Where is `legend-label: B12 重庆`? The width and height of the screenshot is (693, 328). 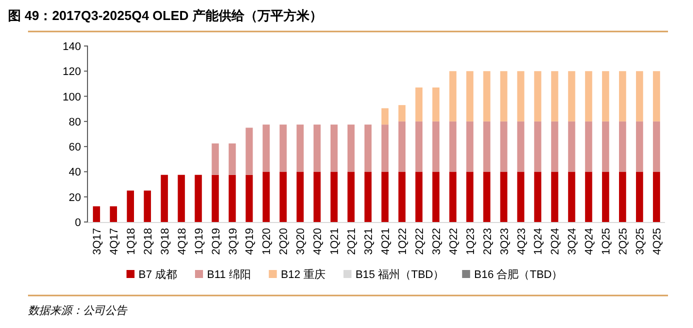 legend-label: B12 重庆 is located at coordinates (303, 274).